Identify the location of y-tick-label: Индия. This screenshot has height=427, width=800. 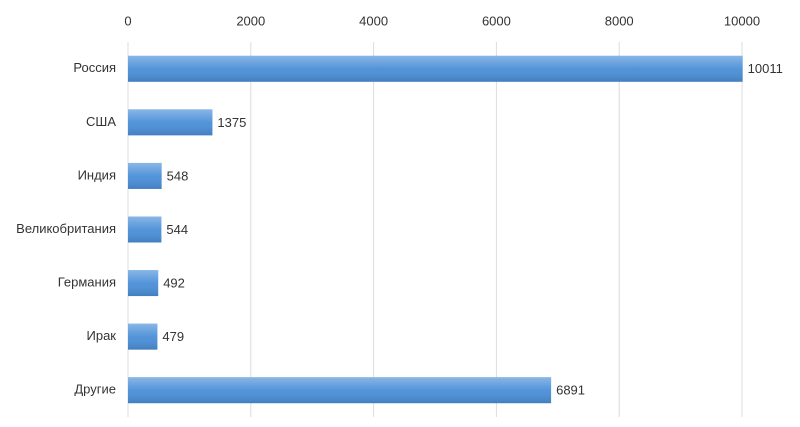
(97, 174).